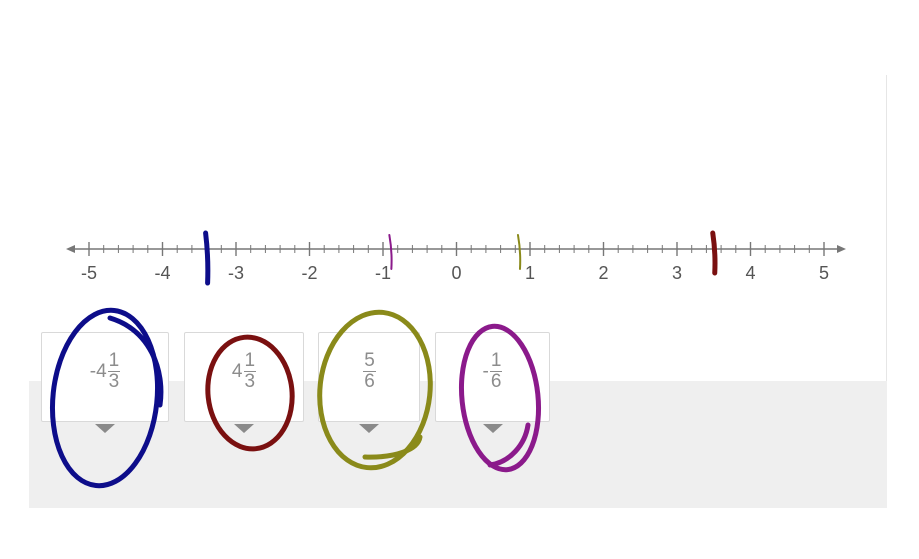  Describe the element at coordinates (530, 273) in the screenshot. I see `tick-label: 1` at that location.